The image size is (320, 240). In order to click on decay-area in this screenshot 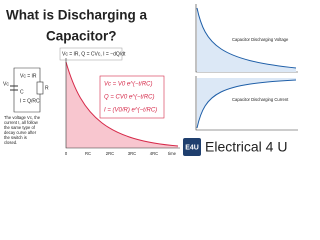, I will do `click(122, 105)`.